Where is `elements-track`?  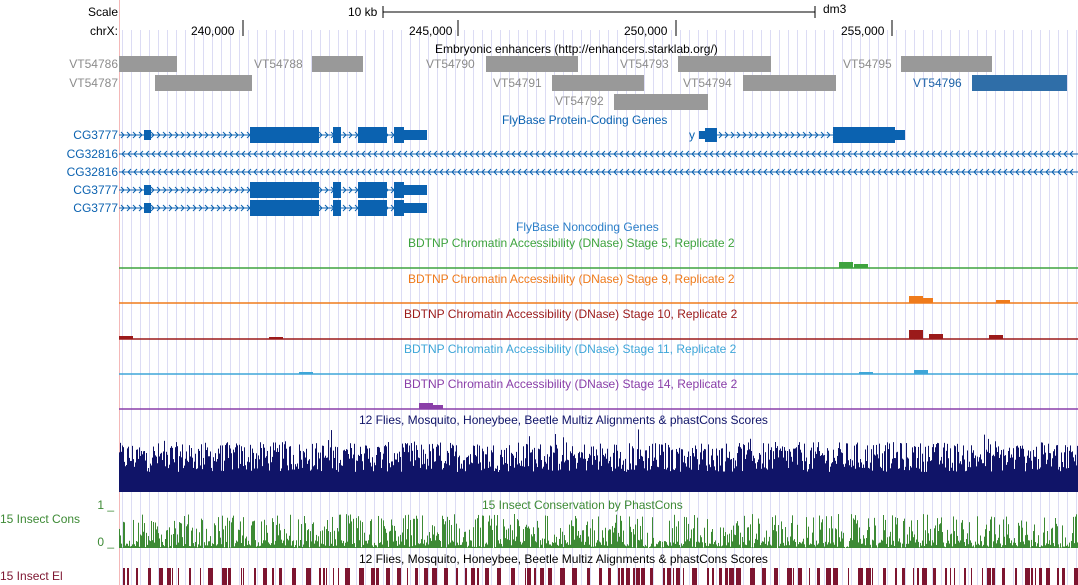
elements-track is located at coordinates (600, 576).